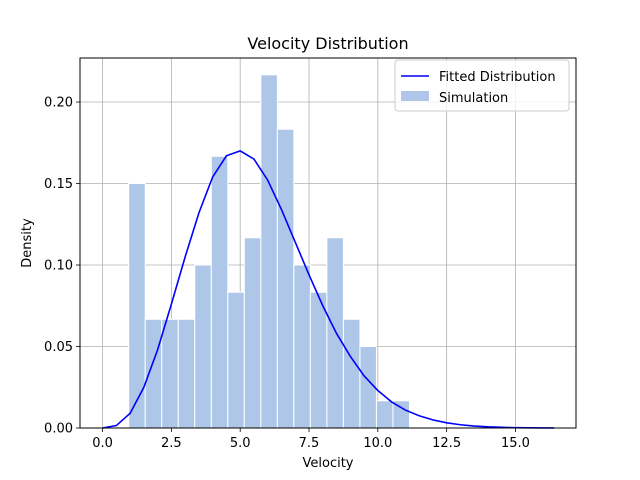 Image resolution: width=640 pixels, height=480 pixels. What do you see at coordinates (102, 443) in the screenshot?
I see `x-tick-label: 0.0` at bounding box center [102, 443].